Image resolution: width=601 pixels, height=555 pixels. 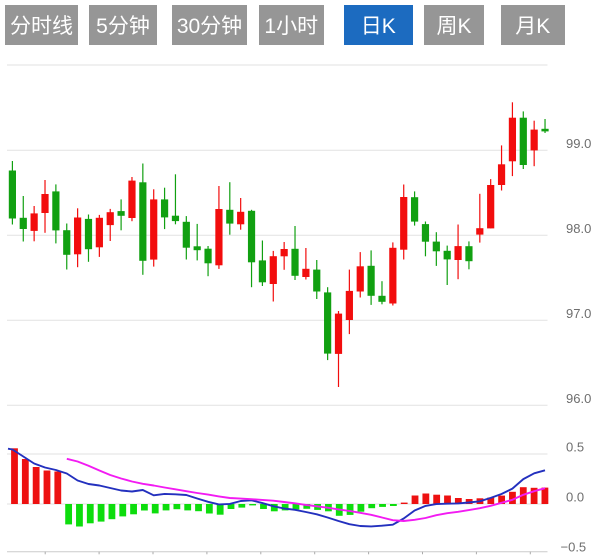 What do you see at coordinates (578, 313) in the screenshot?
I see `svg-text: 97.0` at bounding box center [578, 313].